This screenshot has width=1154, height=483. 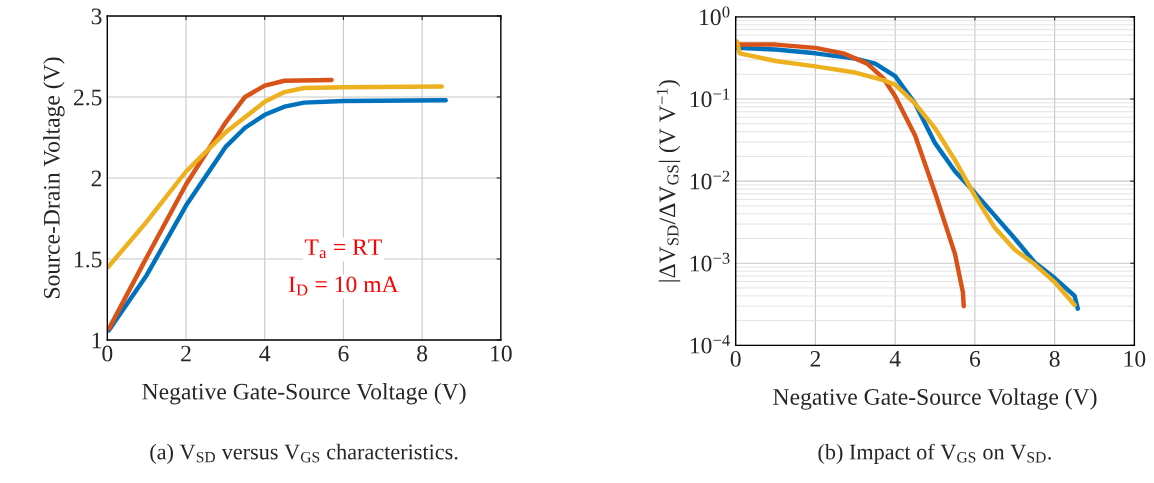 I want to click on y-tick-label: 10$^{−1}$, so click(x=710, y=98).